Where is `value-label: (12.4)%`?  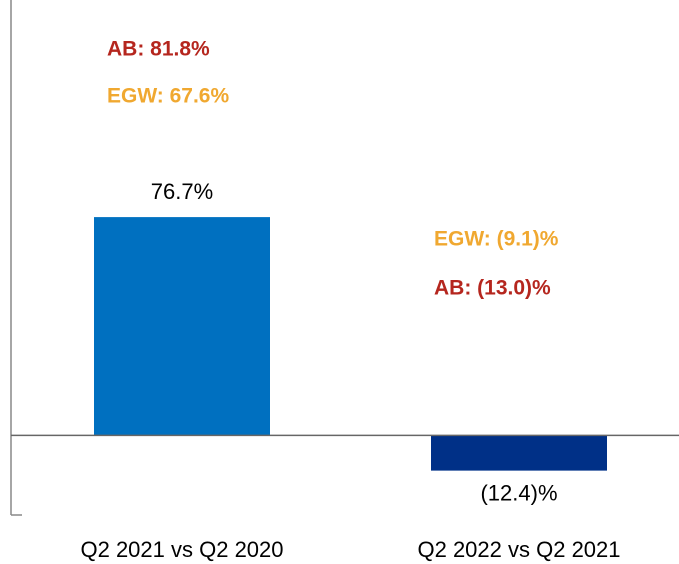
value-label: (12.4)% is located at coordinates (518, 492).